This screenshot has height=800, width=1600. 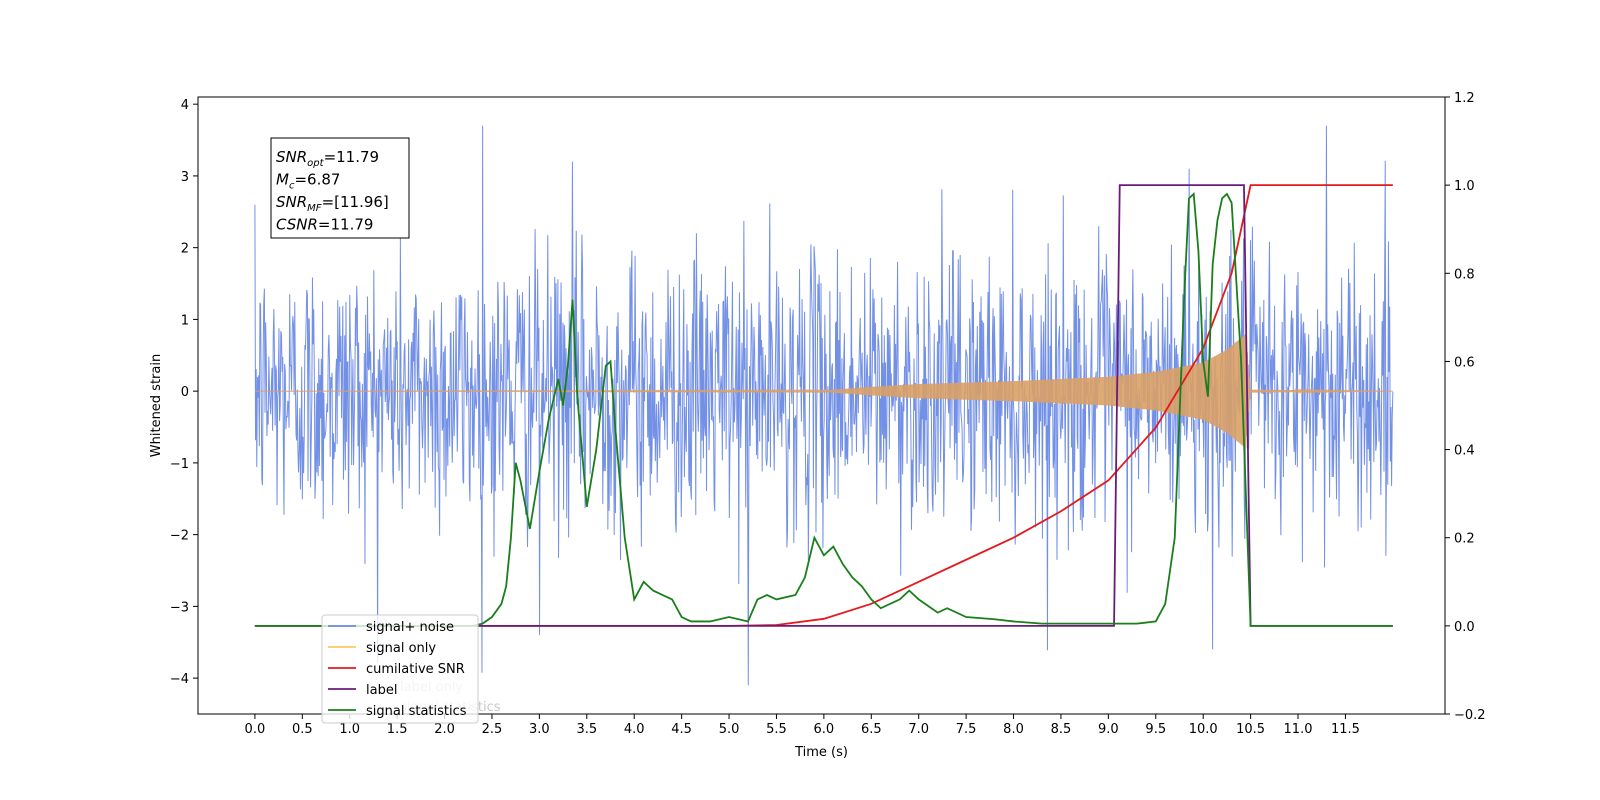 I want to click on y-right-tick-label: 1.2, so click(x=1464, y=98).